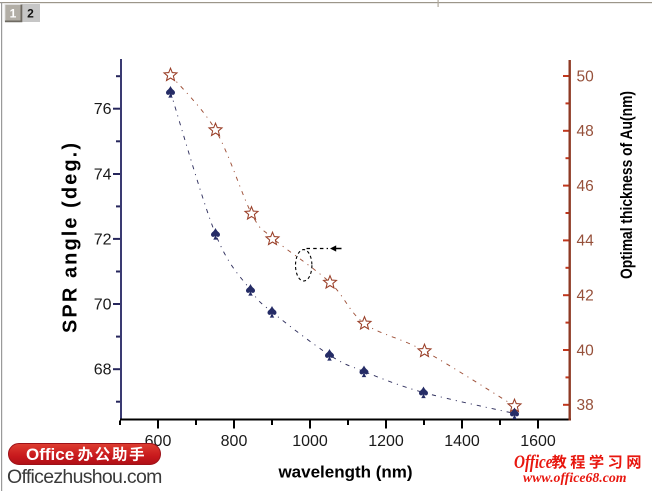 This screenshot has width=652, height=491. Describe the element at coordinates (103, 109) in the screenshot. I see `svg-text: 76` at that location.